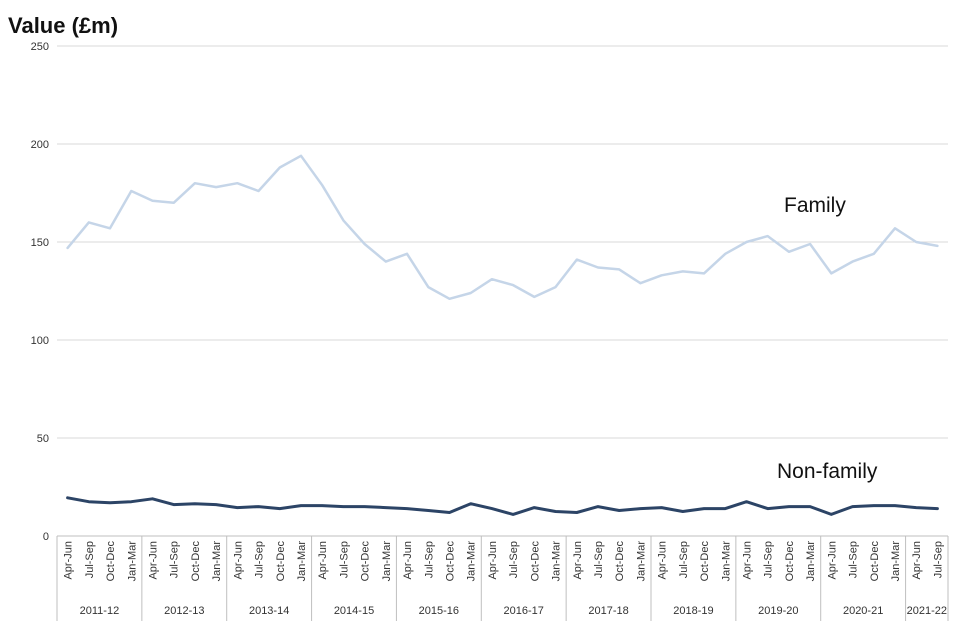 This screenshot has width=960, height=640. Describe the element at coordinates (815, 205) in the screenshot. I see `series-label-family: Family` at that location.